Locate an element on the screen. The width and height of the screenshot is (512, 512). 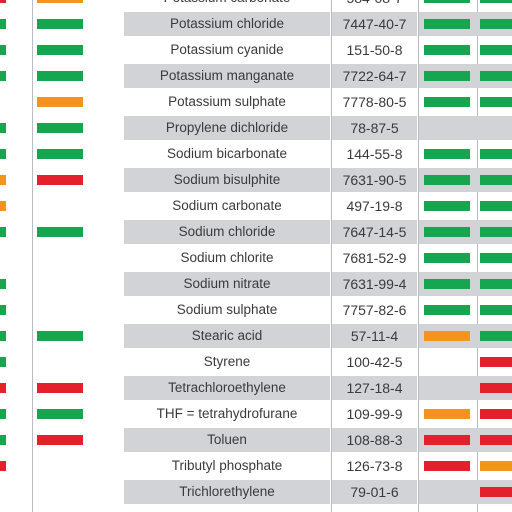
chemical-name: THF = tetrahydrofurane is located at coordinates (227, 413).